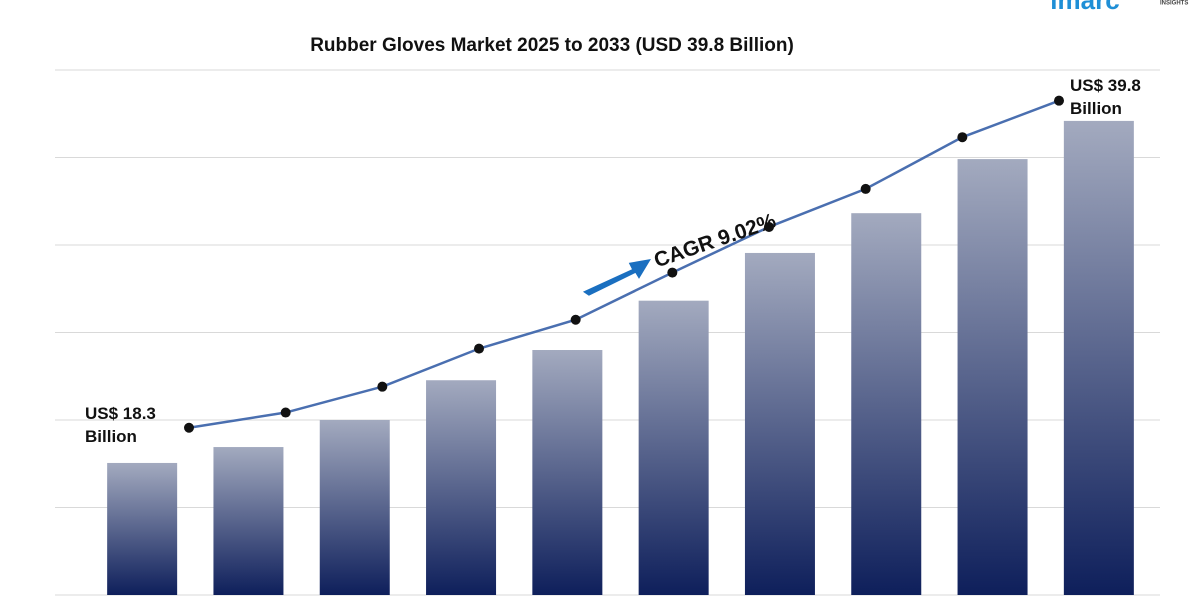  I want to click on cagr-arrow, so click(616, 277).